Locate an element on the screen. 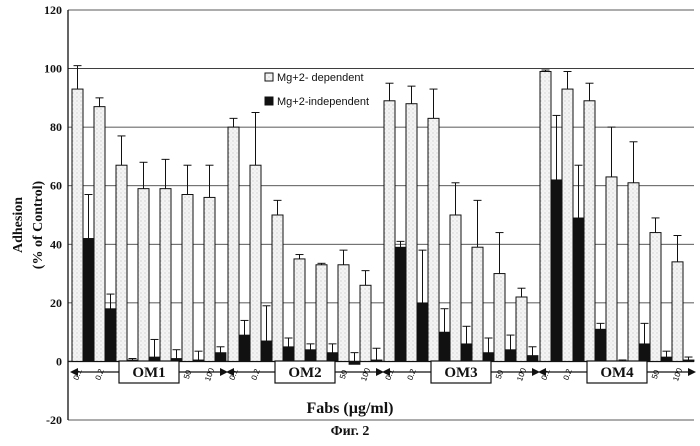 The width and height of the screenshot is (700, 446). legend-label-dependent: Mg+2- dependent is located at coordinates (320, 78).